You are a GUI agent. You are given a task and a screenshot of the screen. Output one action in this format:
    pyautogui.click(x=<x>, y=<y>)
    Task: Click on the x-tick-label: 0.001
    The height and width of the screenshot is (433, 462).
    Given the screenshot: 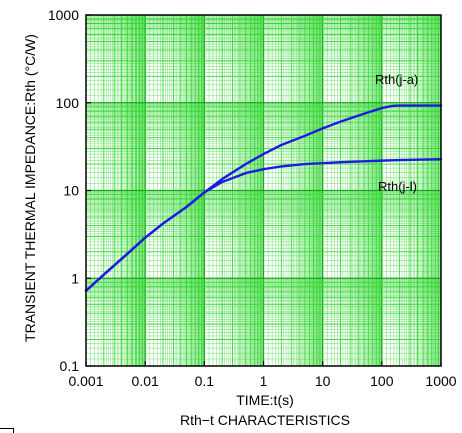 What is the action you would take?
    pyautogui.click(x=85, y=381)
    